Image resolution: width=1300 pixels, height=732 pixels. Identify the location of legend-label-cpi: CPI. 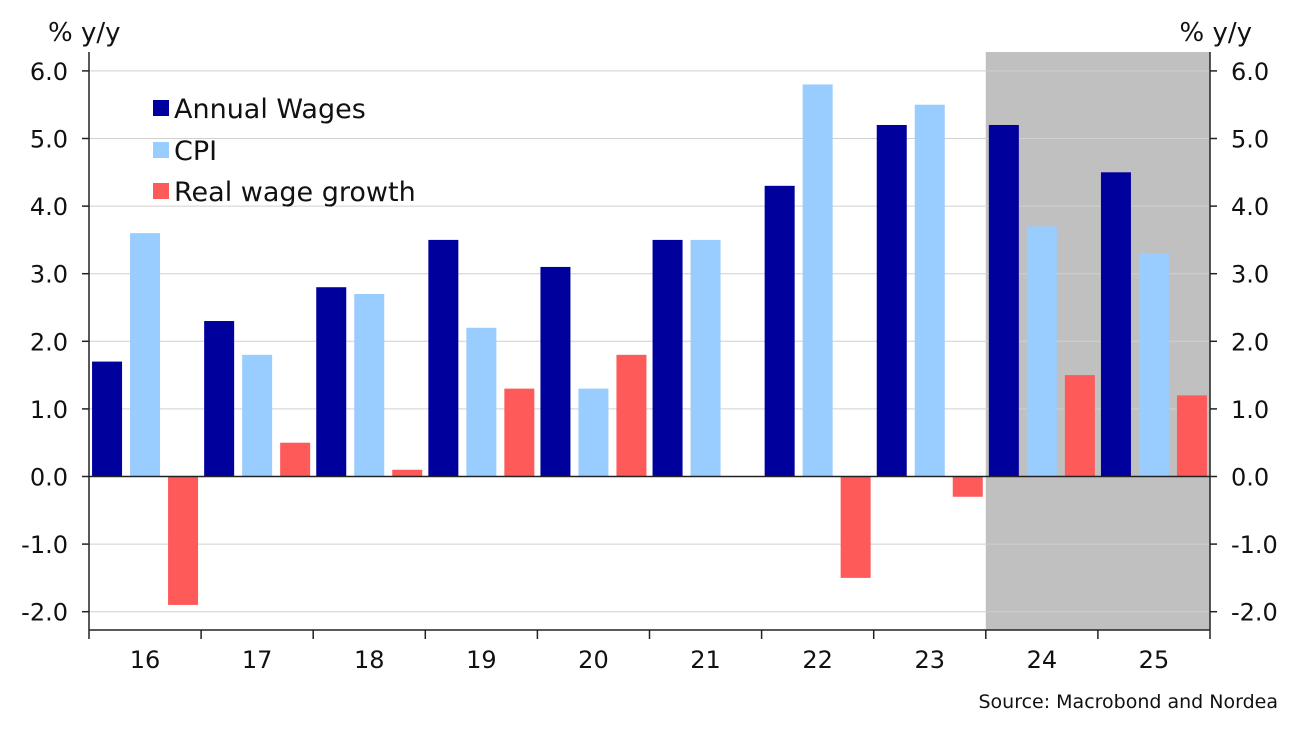
(195, 151).